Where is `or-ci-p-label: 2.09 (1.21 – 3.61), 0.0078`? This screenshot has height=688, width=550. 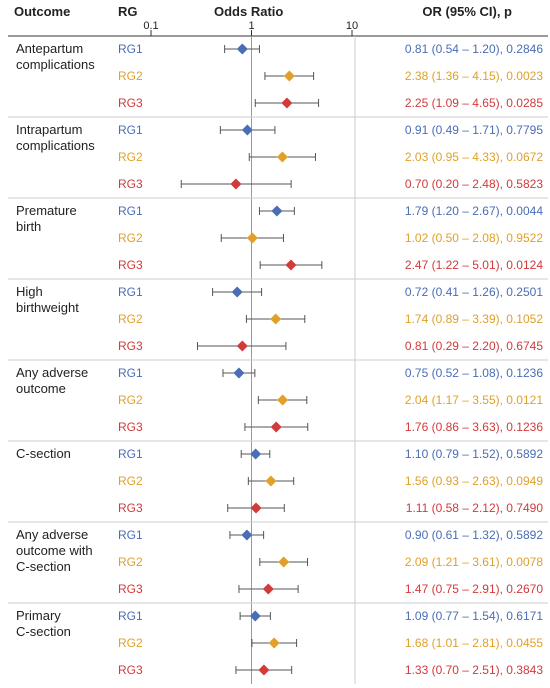
or-ci-p-label: 2.09 (1.21 – 3.61), 0.0078 is located at coordinates (473, 562).